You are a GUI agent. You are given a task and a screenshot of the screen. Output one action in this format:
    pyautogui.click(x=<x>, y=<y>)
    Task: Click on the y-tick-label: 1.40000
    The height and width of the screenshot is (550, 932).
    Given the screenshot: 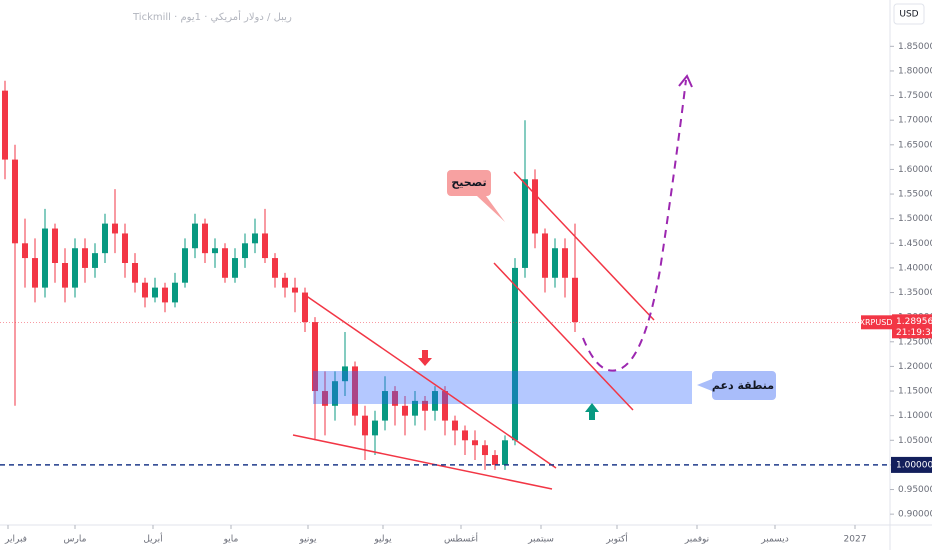 What is the action you would take?
    pyautogui.click(x=915, y=268)
    